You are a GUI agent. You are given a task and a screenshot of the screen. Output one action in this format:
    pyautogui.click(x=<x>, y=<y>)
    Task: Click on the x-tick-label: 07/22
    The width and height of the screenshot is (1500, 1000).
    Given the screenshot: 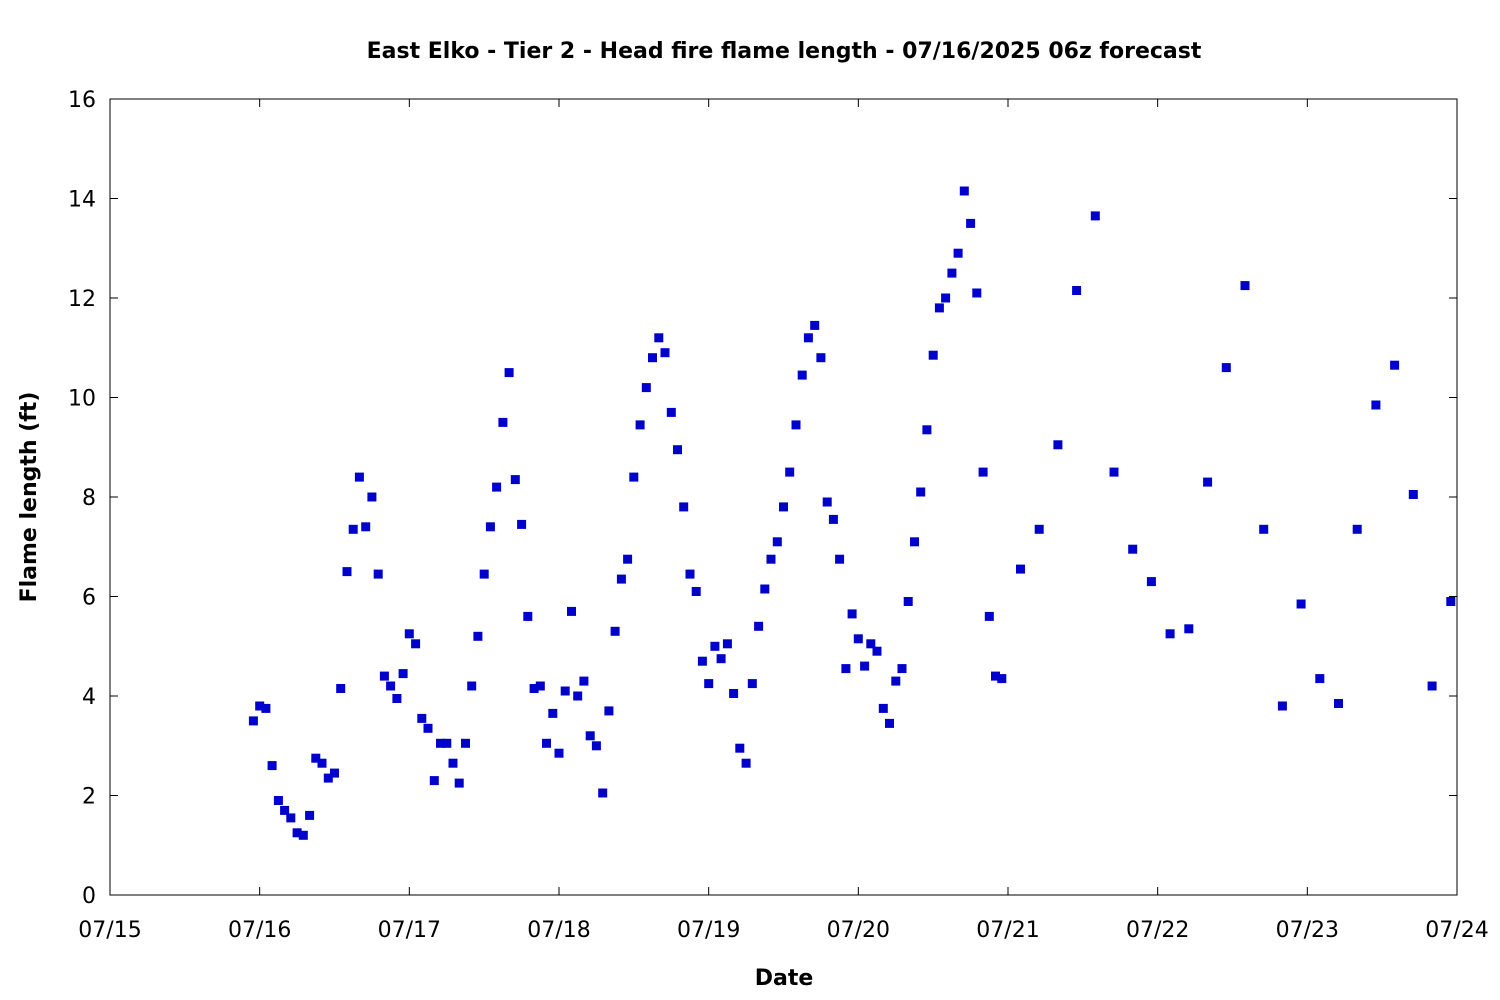 What is the action you would take?
    pyautogui.click(x=1157, y=930)
    